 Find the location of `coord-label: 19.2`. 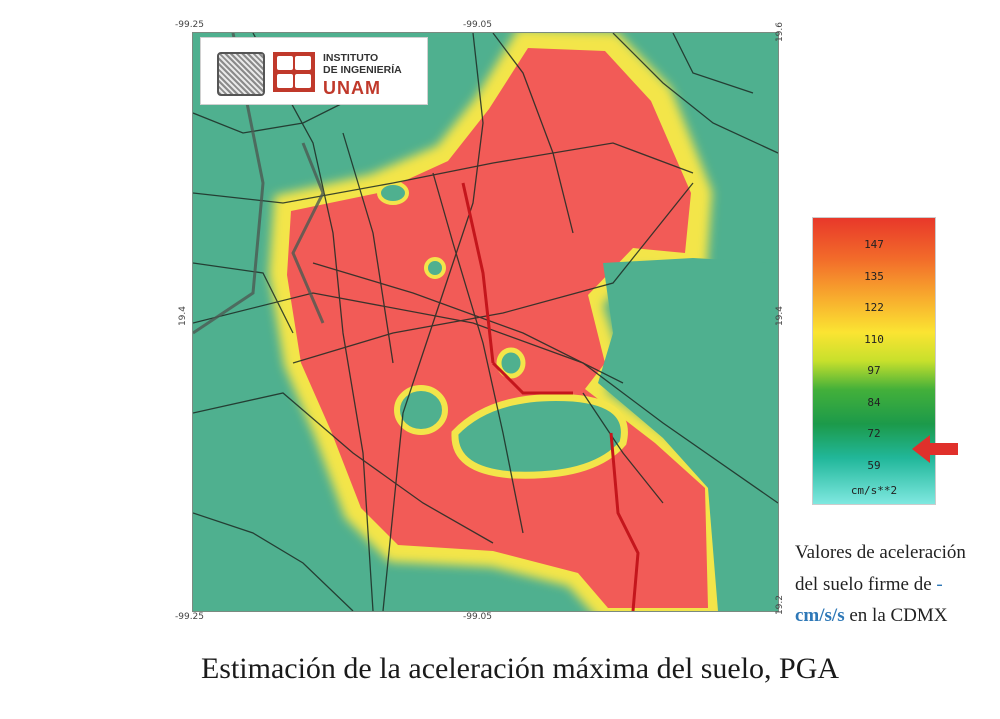

coord-label: 19.2 is located at coordinates (780, 605).